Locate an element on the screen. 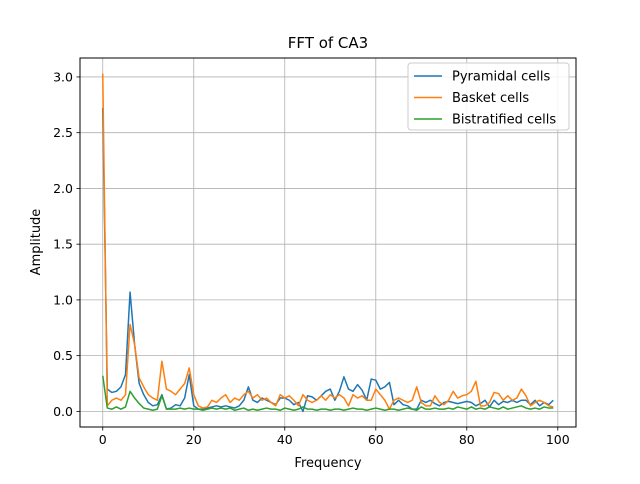 The height and width of the screenshot is (484, 640). x-tick-label: 20 is located at coordinates (194, 439).